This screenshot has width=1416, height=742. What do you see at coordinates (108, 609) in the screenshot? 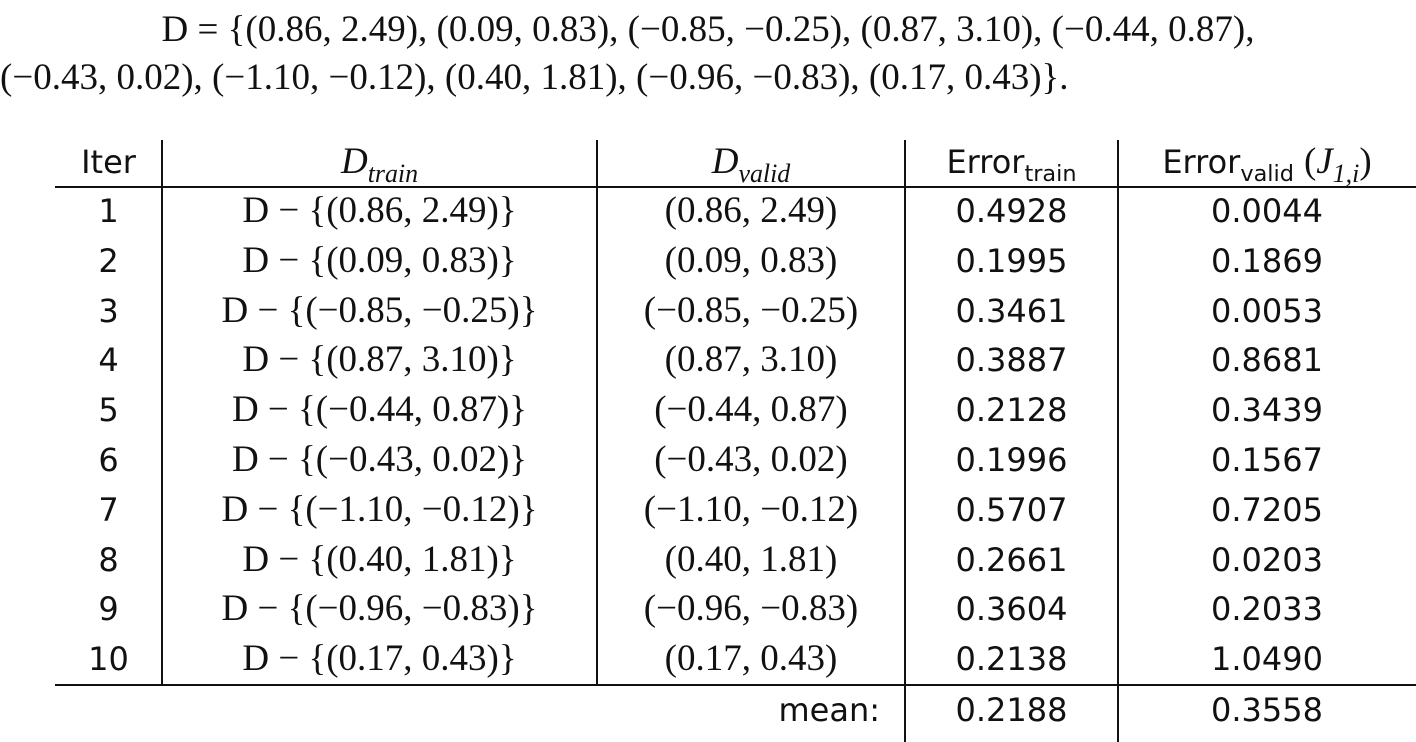
I see `table-cell: 9` at bounding box center [108, 609].